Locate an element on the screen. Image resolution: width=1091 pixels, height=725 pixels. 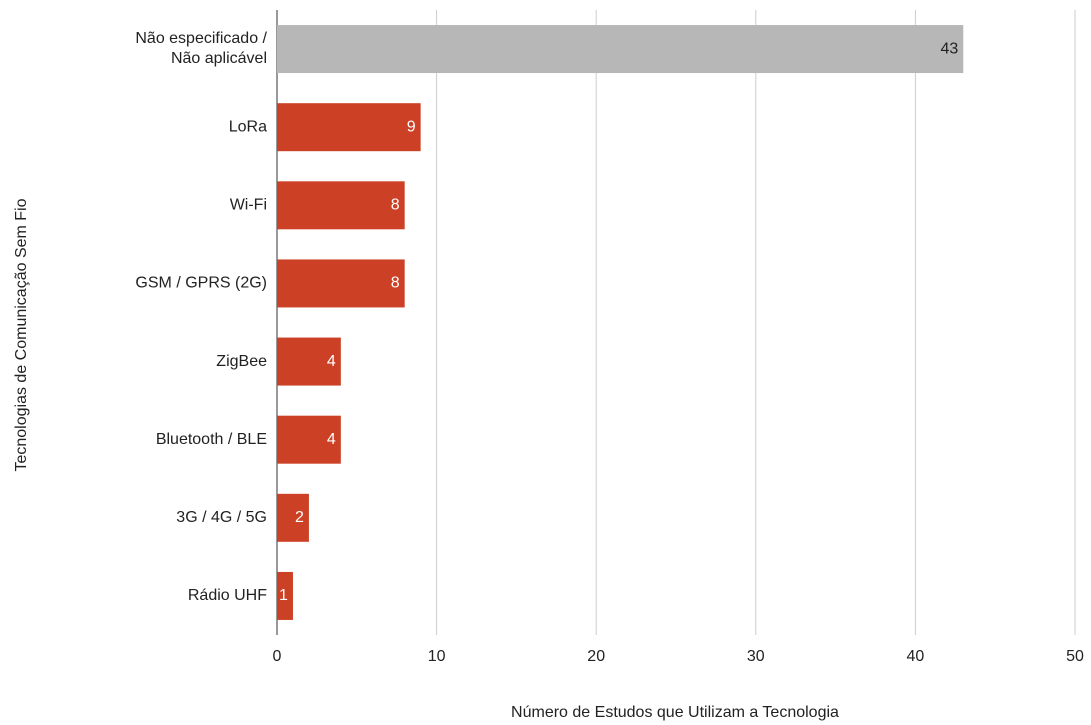
y-tick-label: 3G / 4G / 5G is located at coordinates (221, 517).